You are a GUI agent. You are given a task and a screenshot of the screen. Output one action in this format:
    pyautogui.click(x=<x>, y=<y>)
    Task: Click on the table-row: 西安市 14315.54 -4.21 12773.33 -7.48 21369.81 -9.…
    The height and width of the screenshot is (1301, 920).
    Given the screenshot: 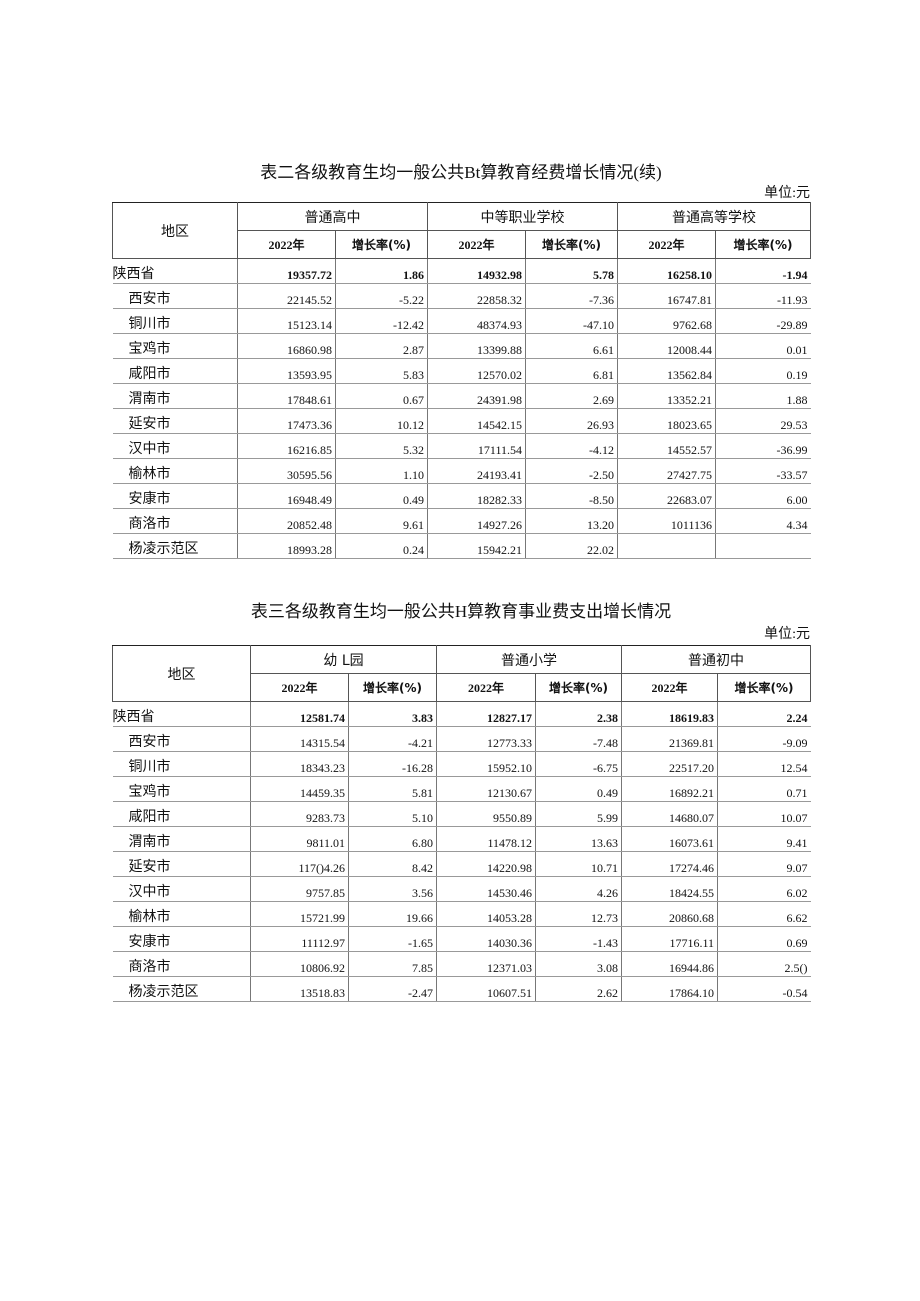 What is the action you would take?
    pyautogui.click(x=461, y=739)
    